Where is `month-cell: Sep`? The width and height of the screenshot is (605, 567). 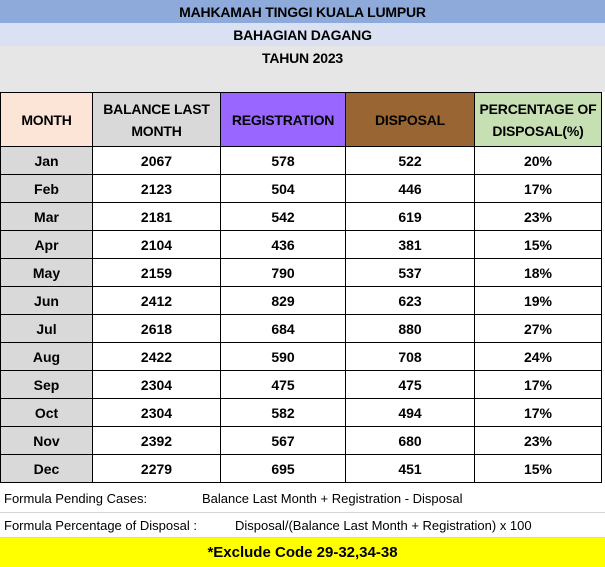 month-cell: Sep is located at coordinates (46, 384).